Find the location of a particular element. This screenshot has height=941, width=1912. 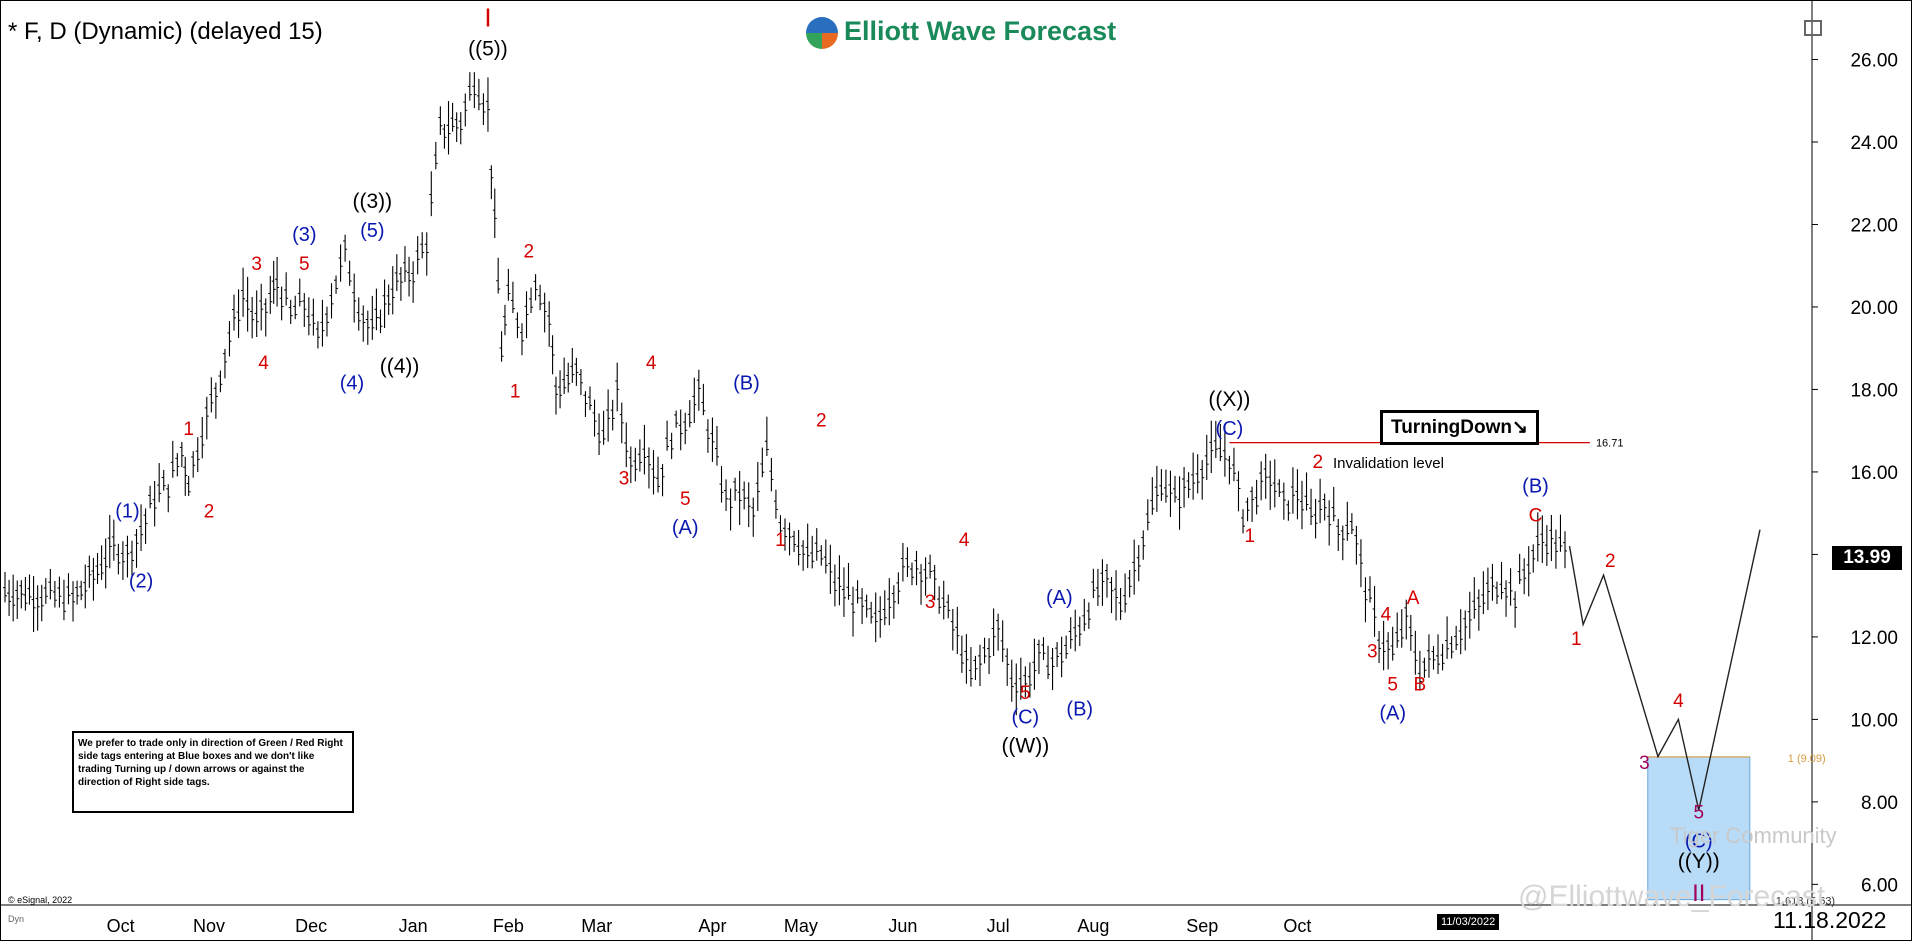

x-tick-label: Aug is located at coordinates (1093, 926).